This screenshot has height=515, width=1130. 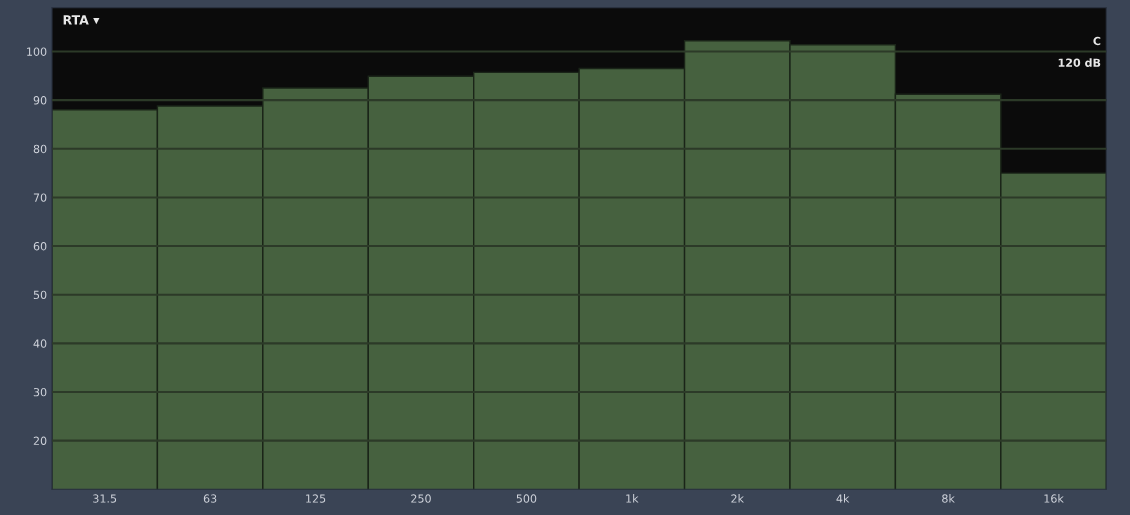 What do you see at coordinates (632, 498) in the screenshot?
I see `x-tick-label: 1k` at bounding box center [632, 498].